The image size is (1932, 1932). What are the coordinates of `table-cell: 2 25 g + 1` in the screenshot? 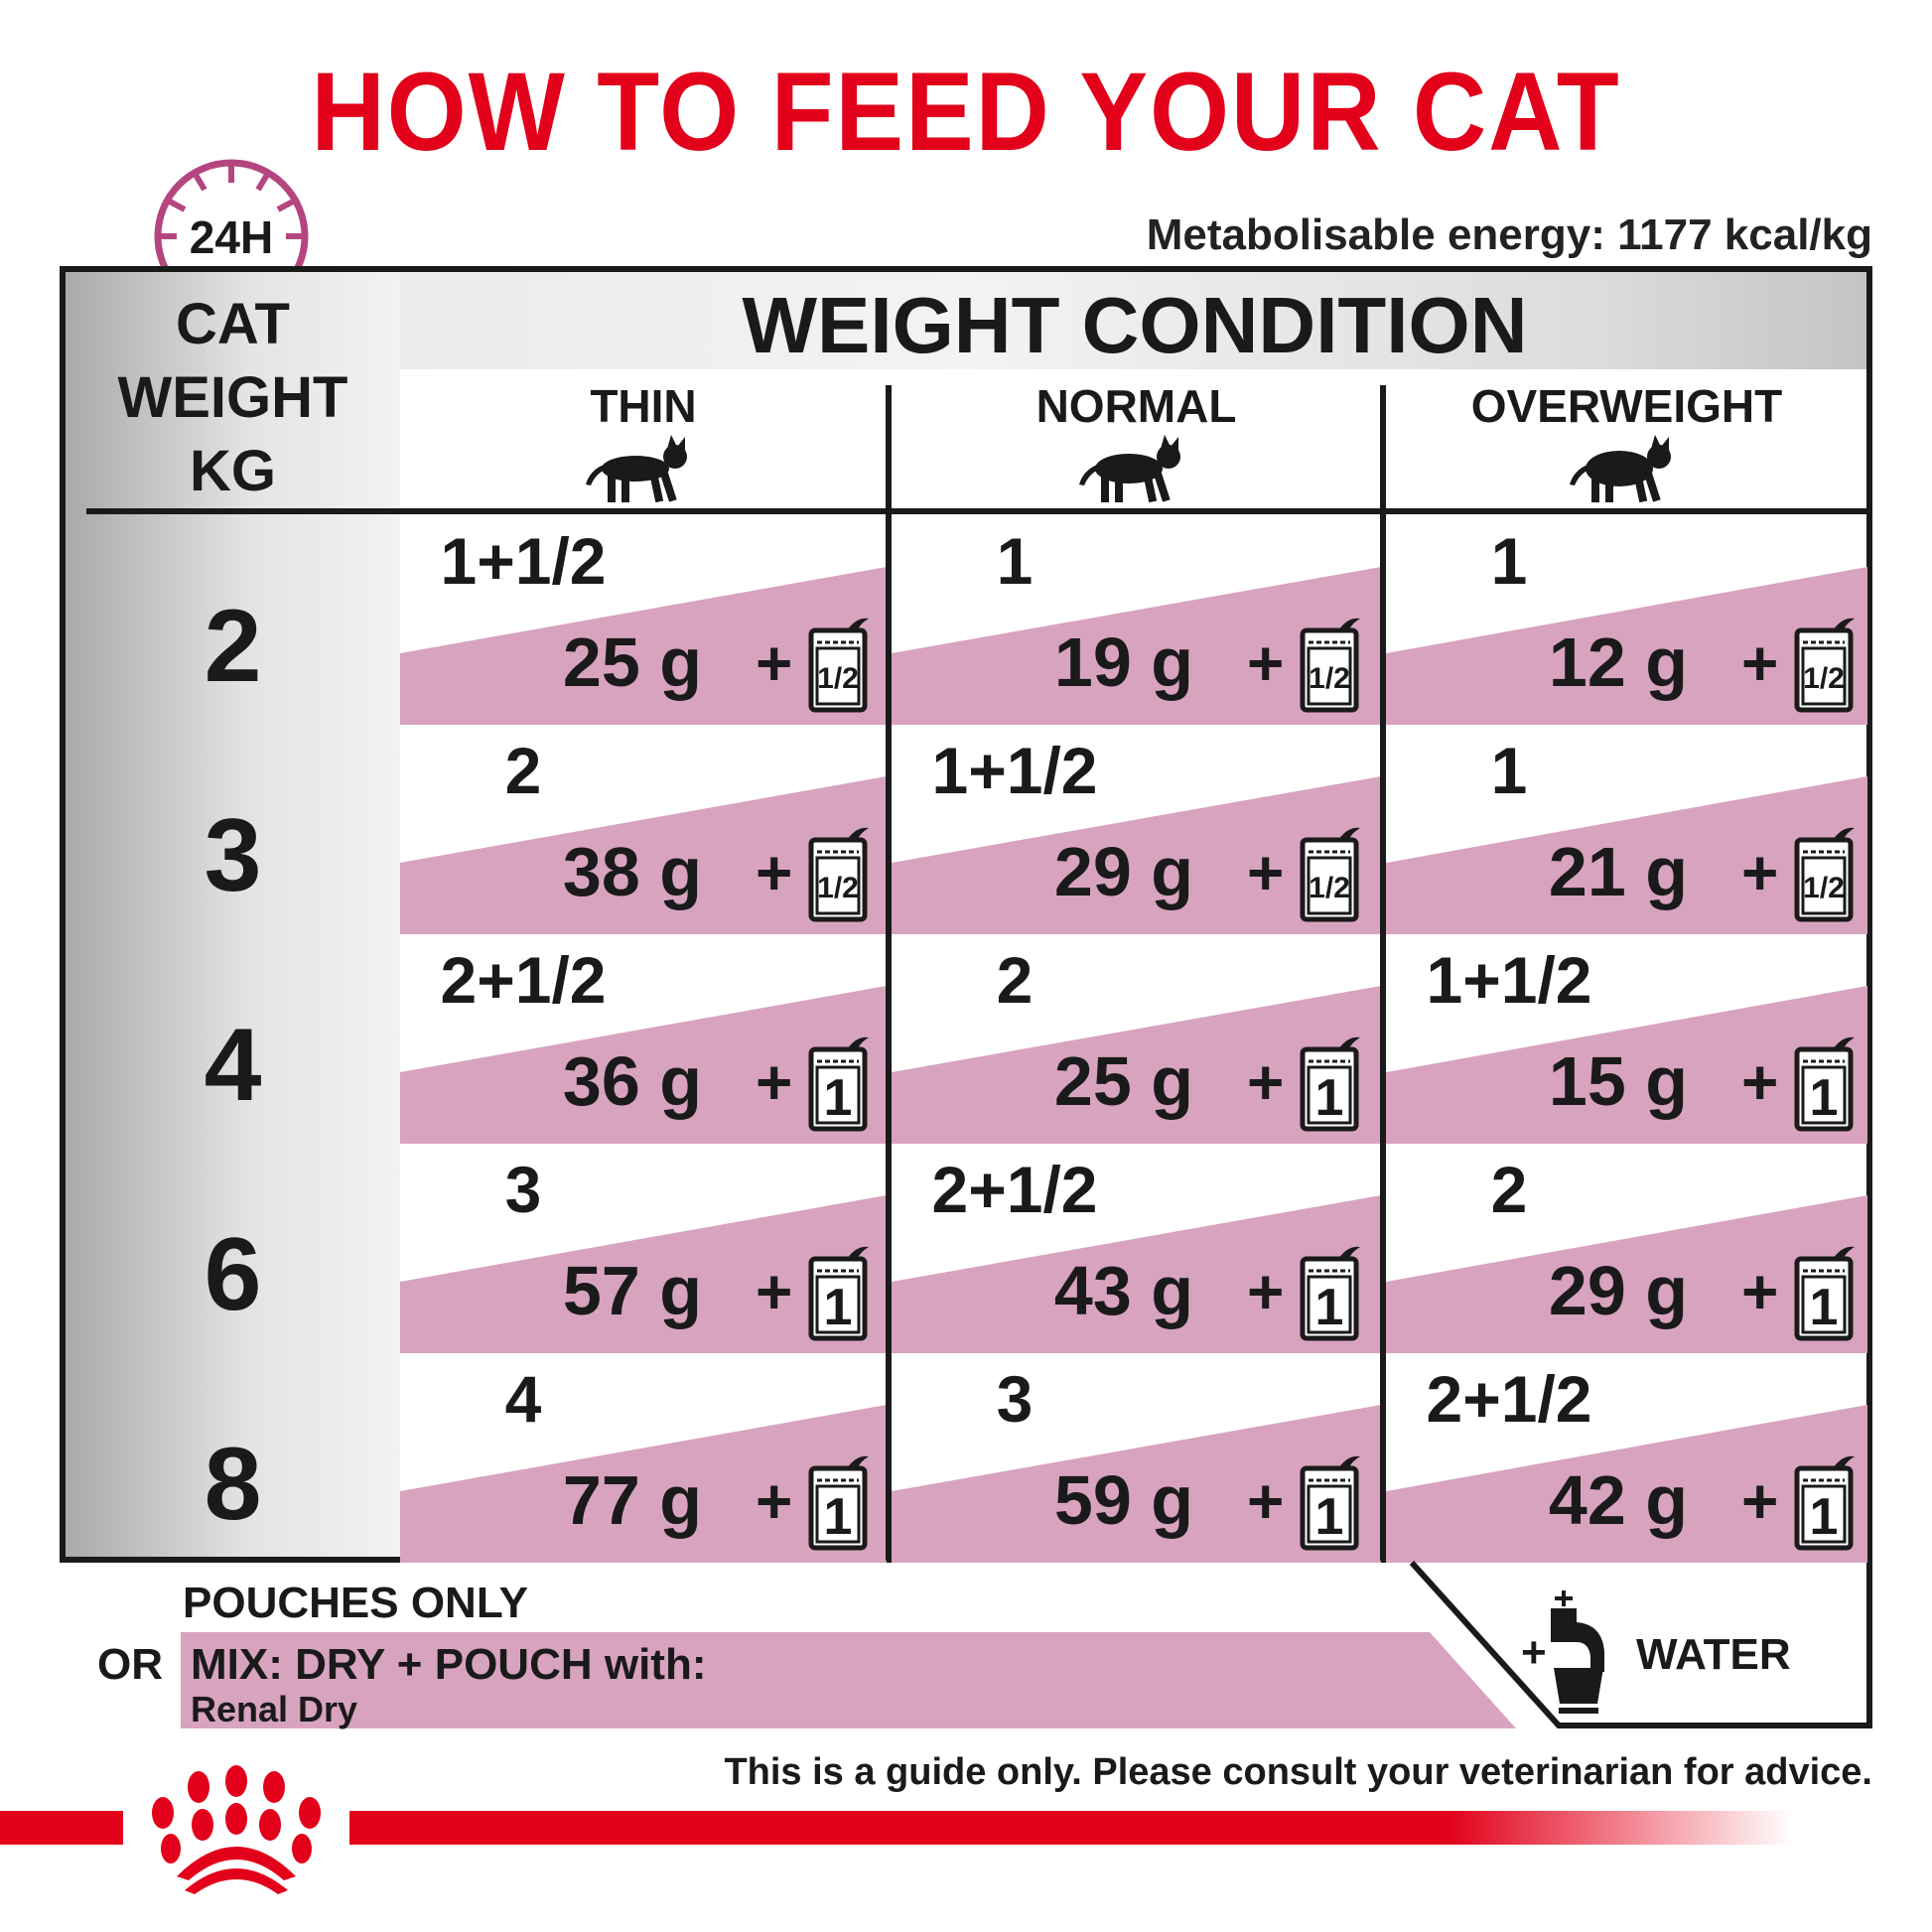 It's located at (1136, 1039).